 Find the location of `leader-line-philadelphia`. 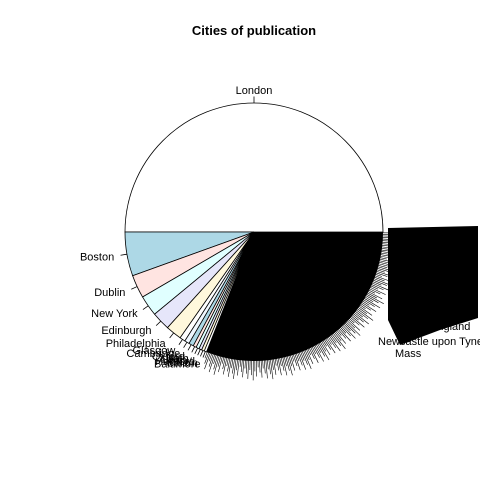

leader-line-philadelphia is located at coordinates (171, 335).